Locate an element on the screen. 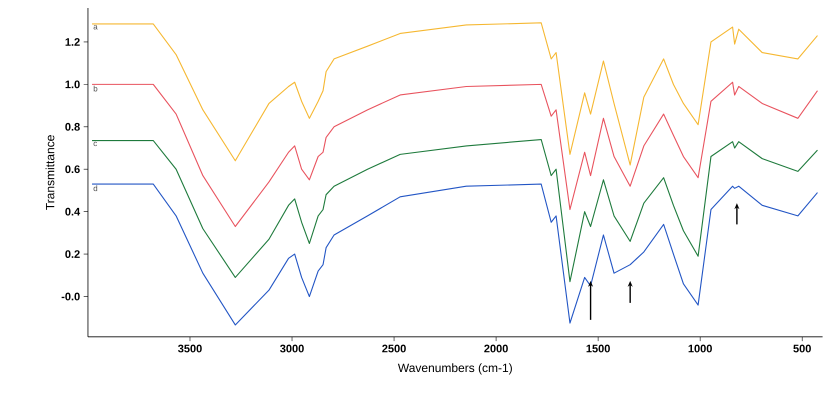 This screenshot has width=823, height=402. x-tick-label: 1000 is located at coordinates (700, 348).